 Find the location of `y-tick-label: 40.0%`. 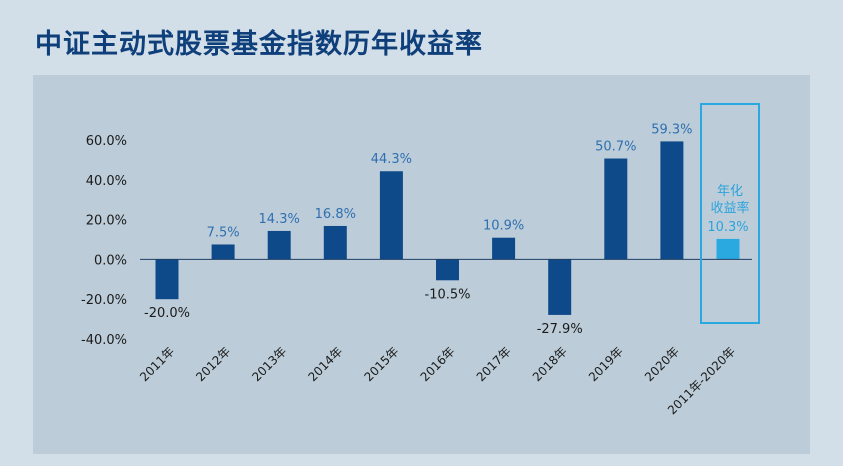

y-tick-label: 40.0% is located at coordinates (106, 181).